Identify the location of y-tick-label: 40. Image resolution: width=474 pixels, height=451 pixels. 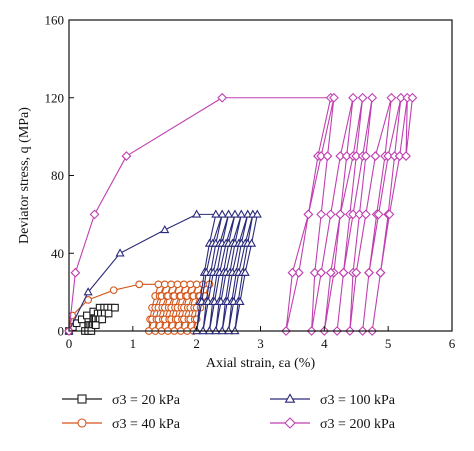
(57, 253).